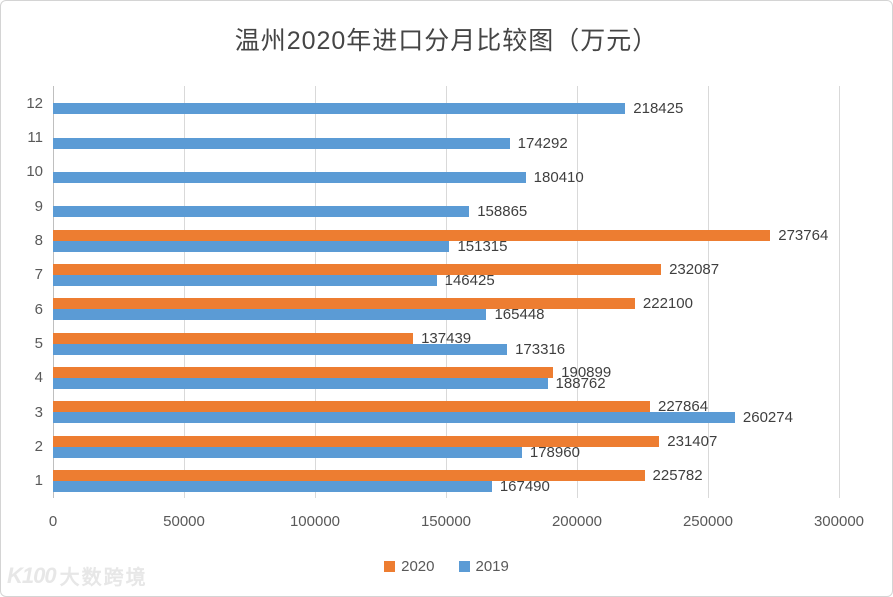  I want to click on data-label-2020-month-4: 190899, so click(586, 372).